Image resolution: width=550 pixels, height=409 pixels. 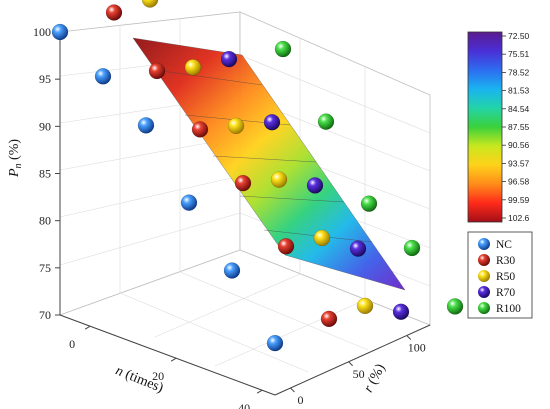 What do you see at coordinates (519, 182) in the screenshot?
I see `colorbar-tick-label: 96.58` at bounding box center [519, 182].